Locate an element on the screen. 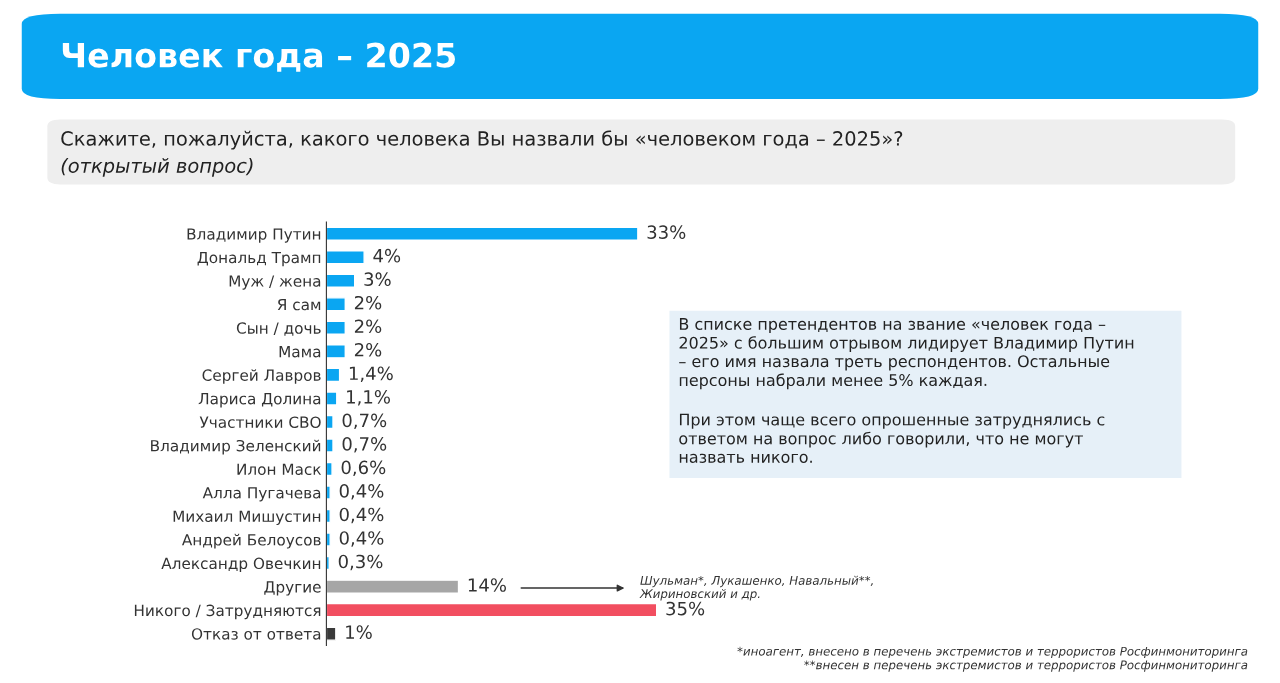 The height and width of the screenshot is (683, 1280). y-tick-label: Александр Овечкин is located at coordinates (241, 565).